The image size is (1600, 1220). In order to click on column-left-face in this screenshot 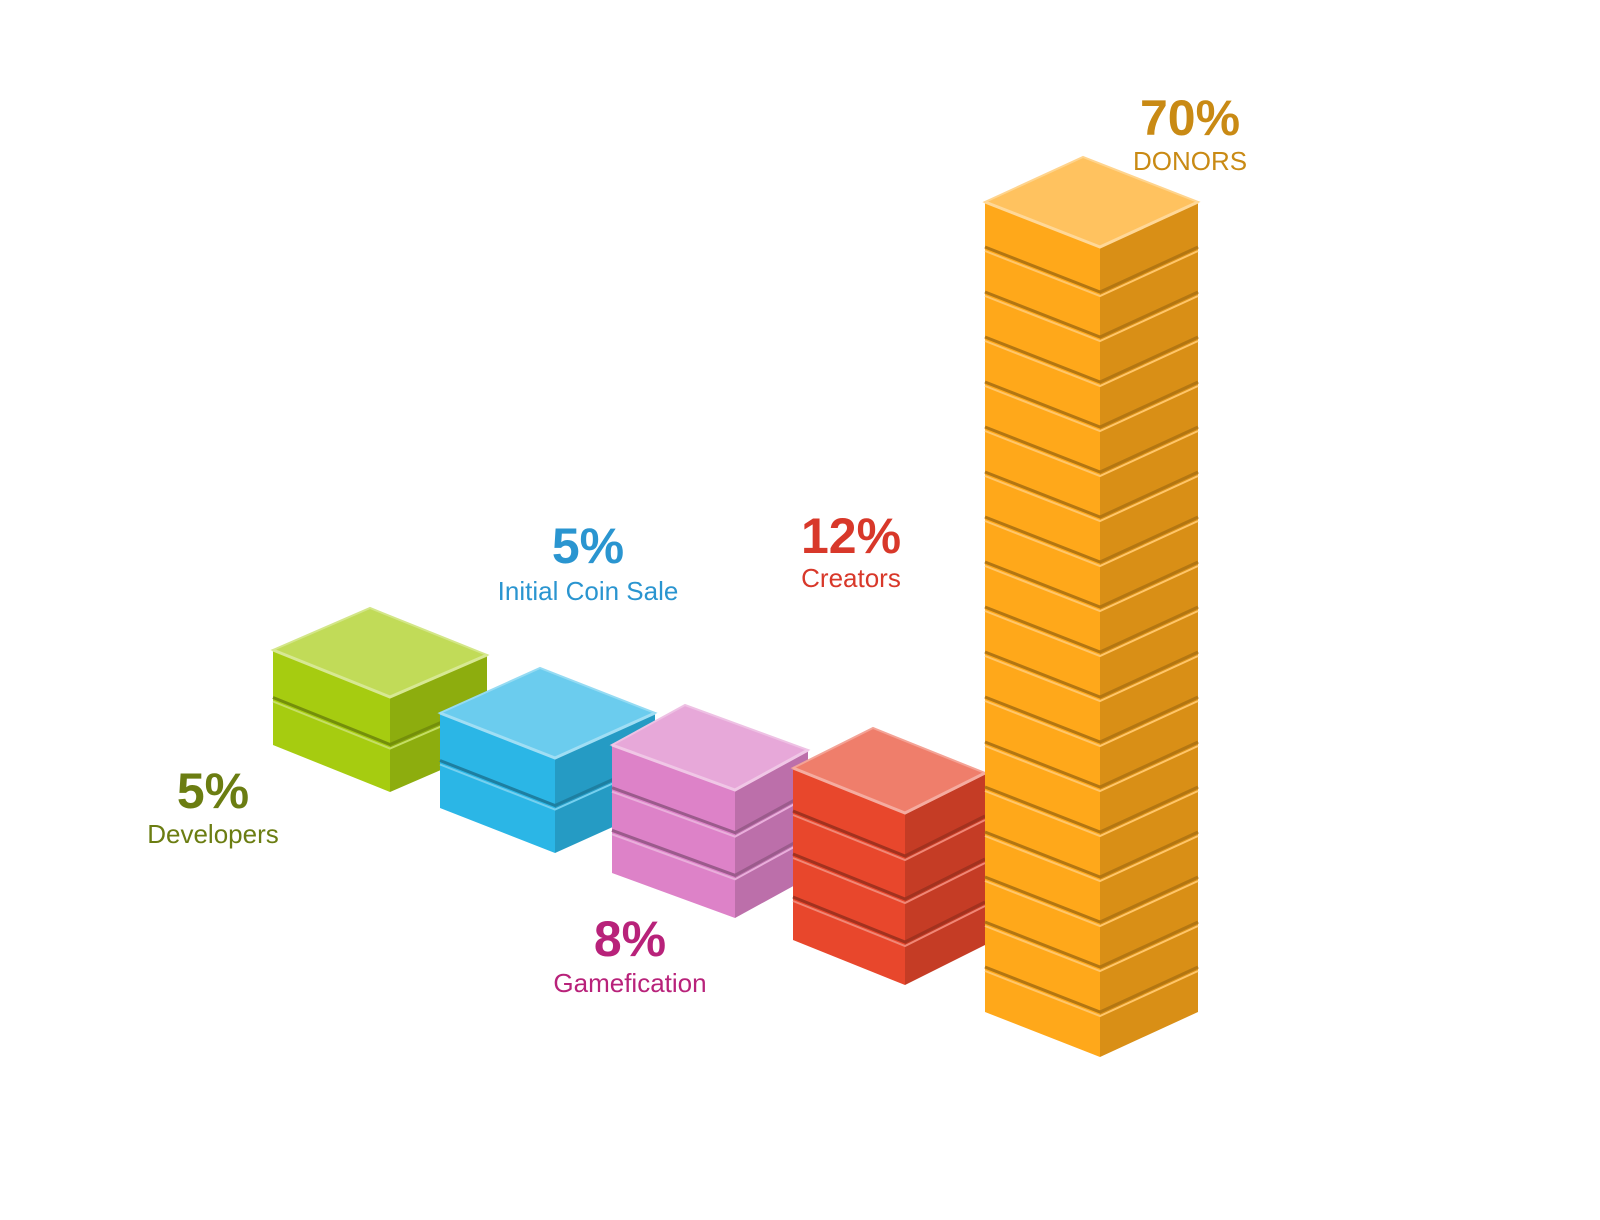, I will do `click(673, 831)`.